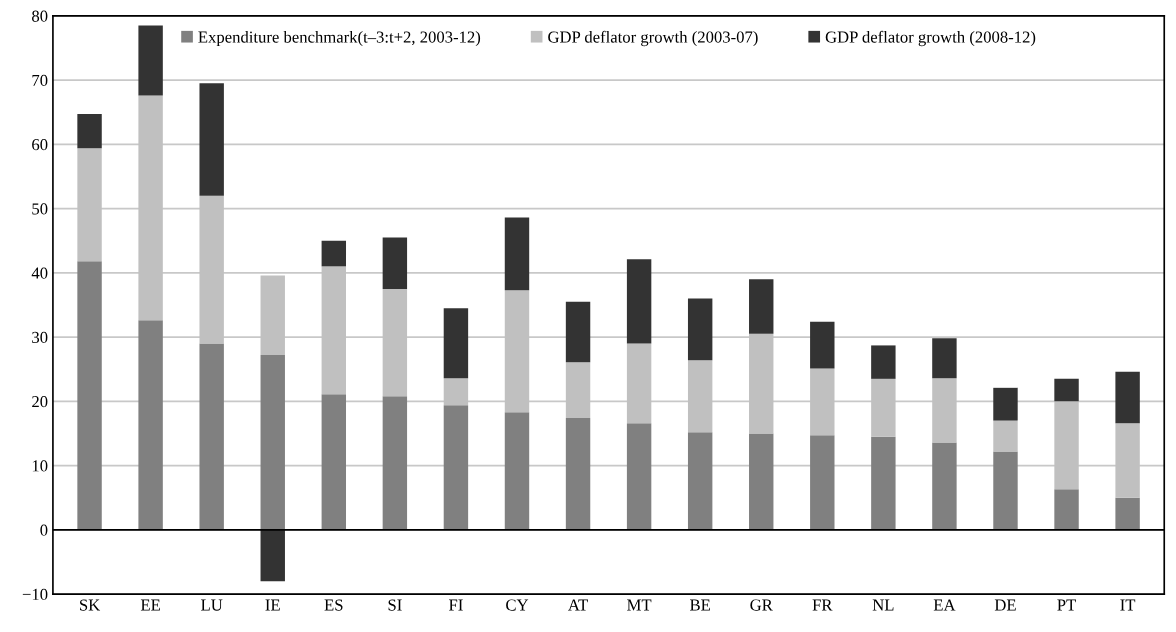 This screenshot has width=1176, height=632. Describe the element at coordinates (90, 605) in the screenshot. I see `x-tick-label: SK` at that location.